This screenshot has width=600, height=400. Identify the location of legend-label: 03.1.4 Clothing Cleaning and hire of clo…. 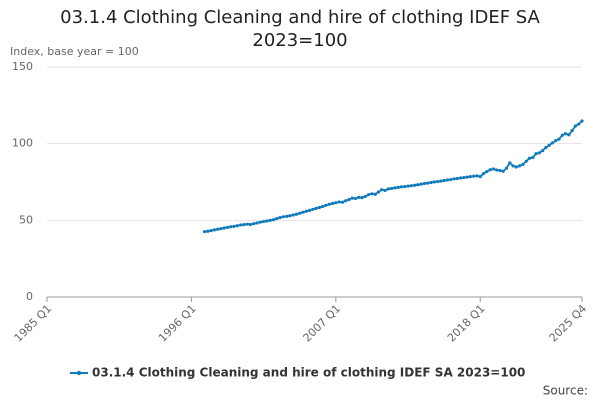
(308, 373).